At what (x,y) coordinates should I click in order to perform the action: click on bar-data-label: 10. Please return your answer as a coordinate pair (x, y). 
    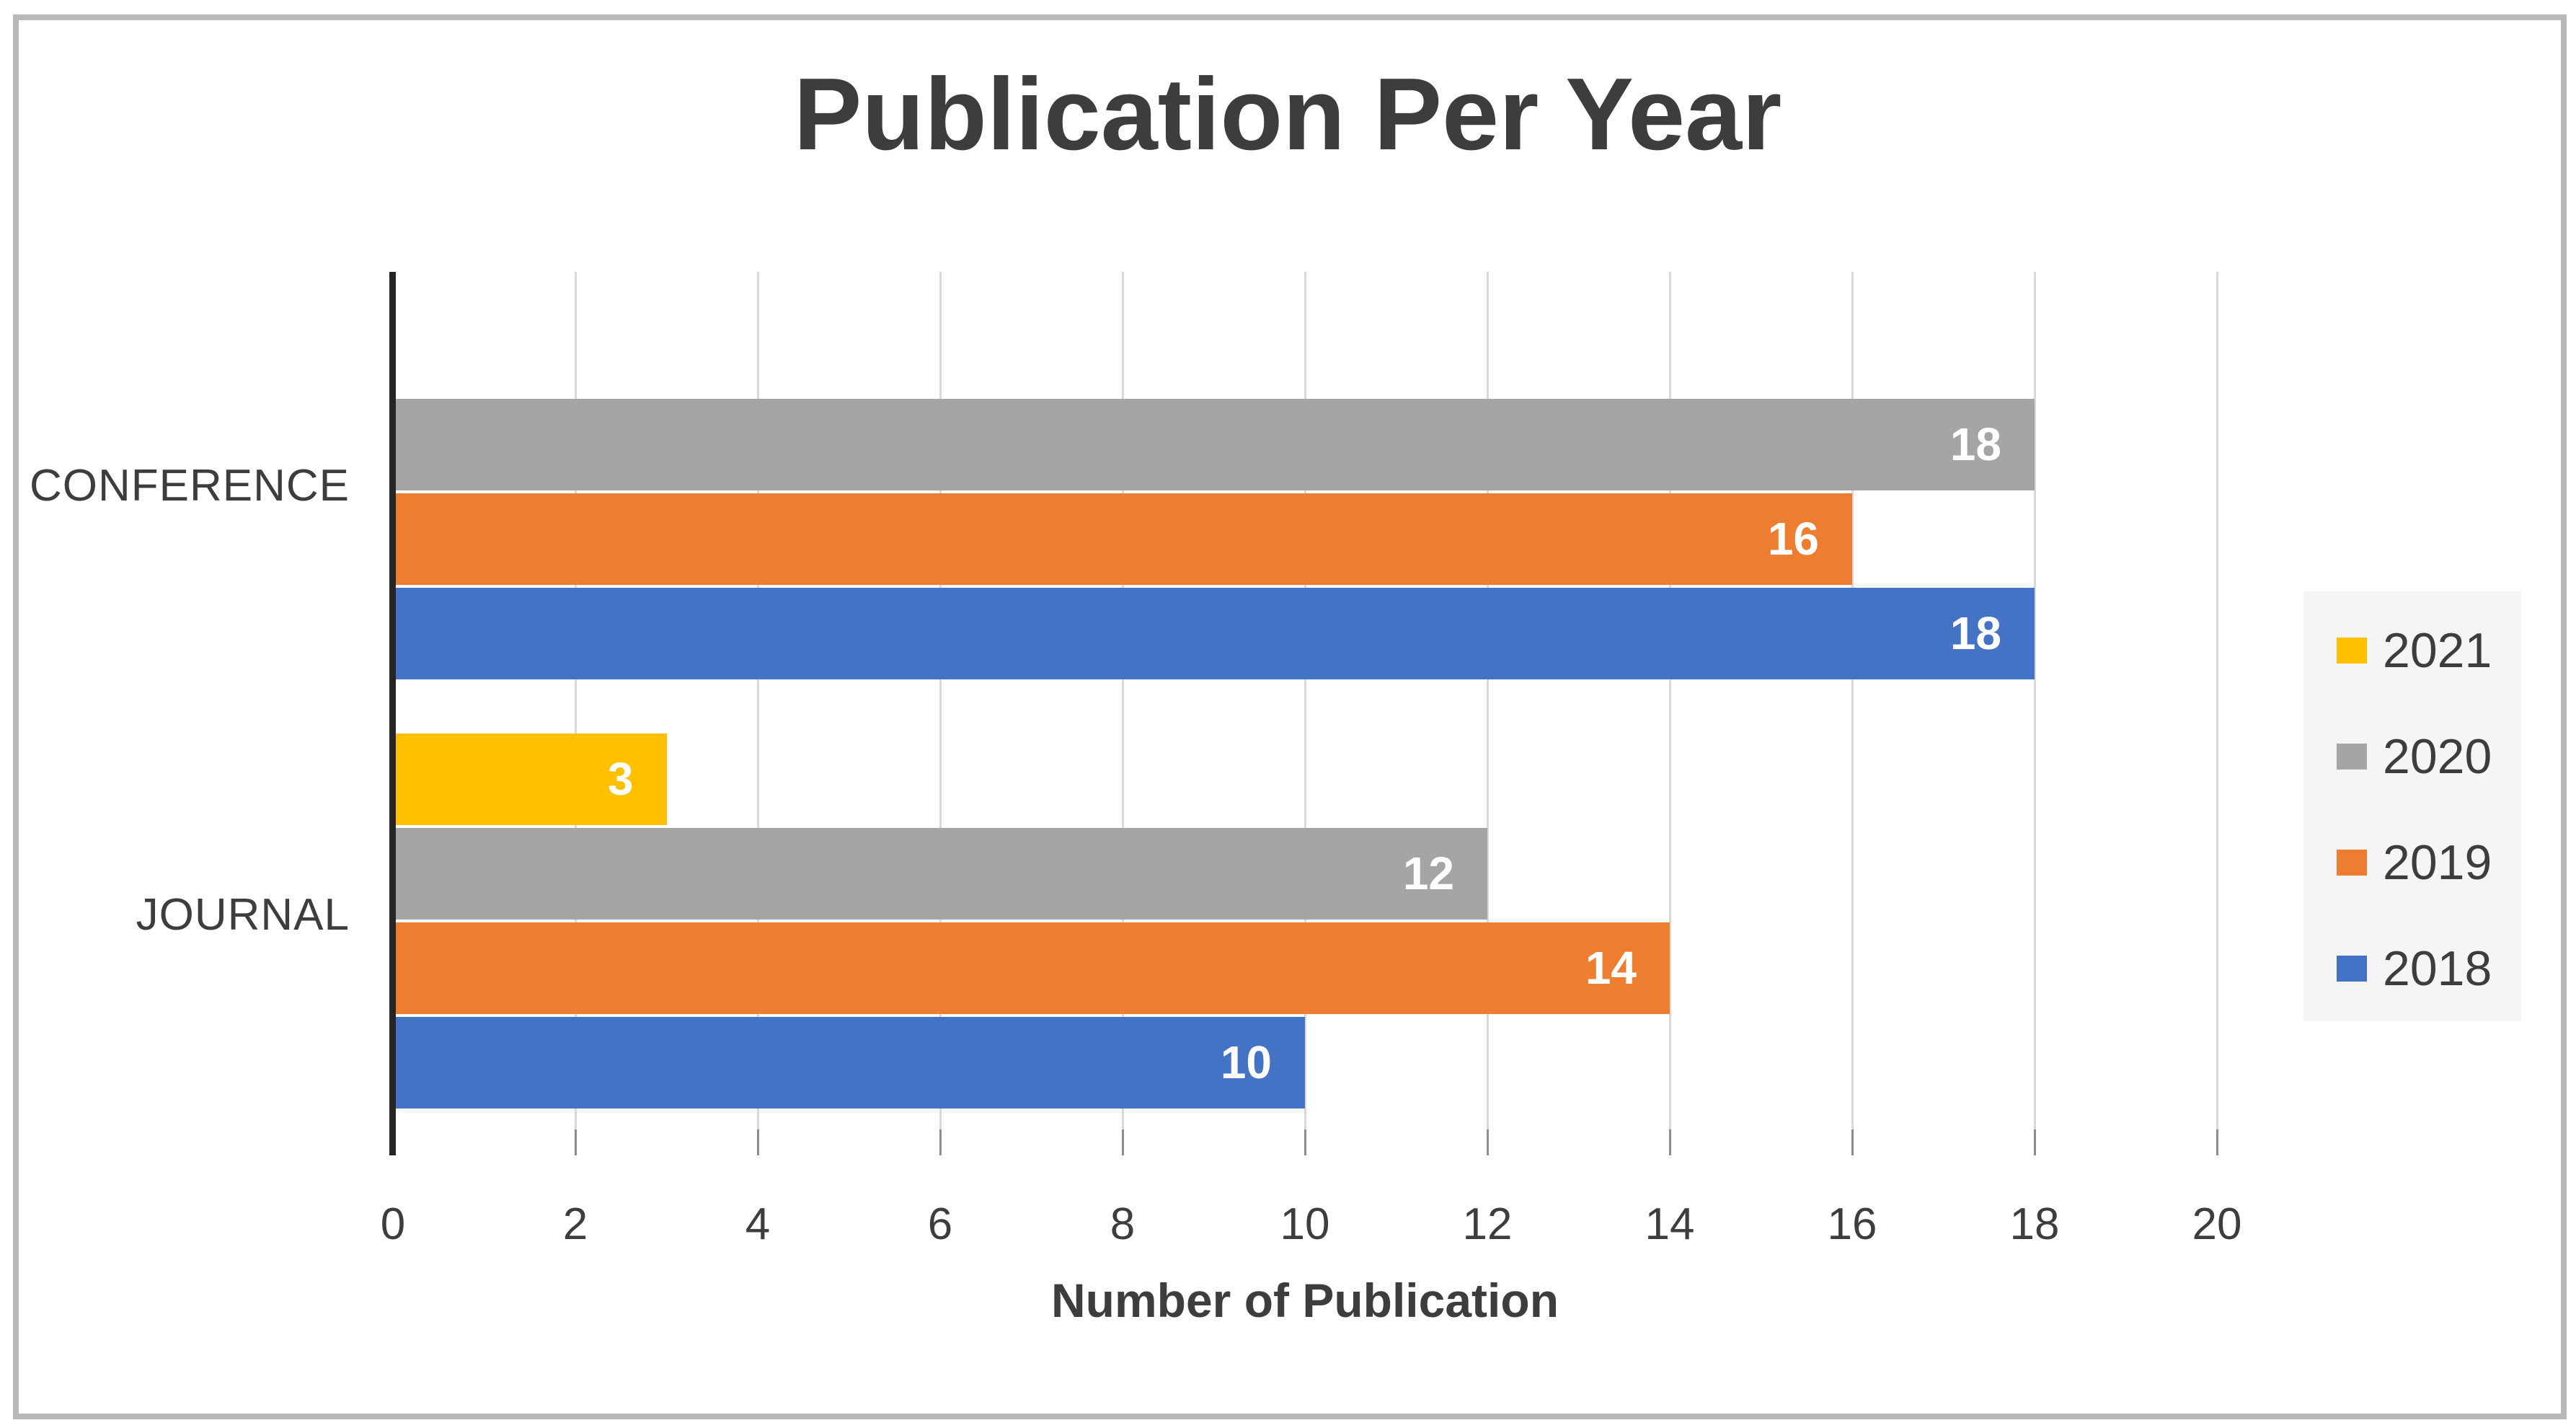
    Looking at the image, I should click on (1246, 1062).